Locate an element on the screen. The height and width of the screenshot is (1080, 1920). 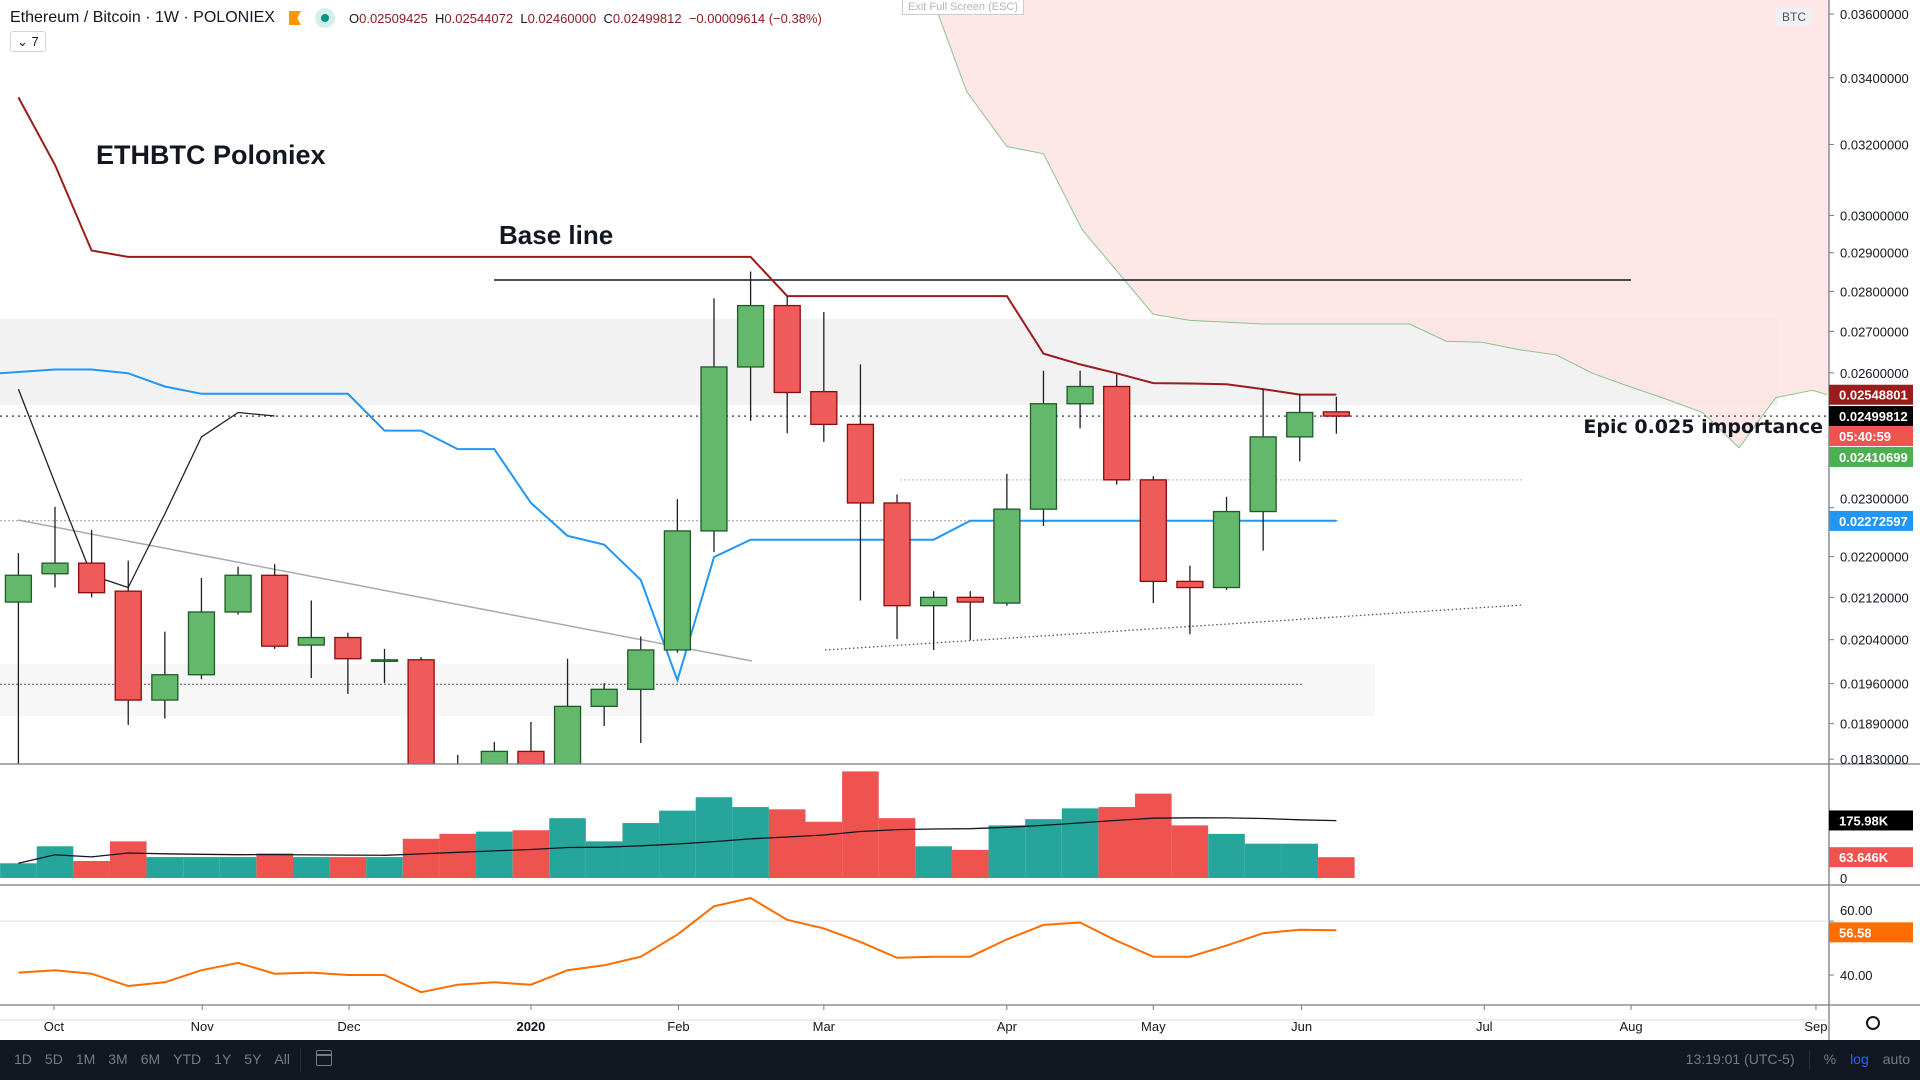
support-trend-line is located at coordinates (1173, 627).